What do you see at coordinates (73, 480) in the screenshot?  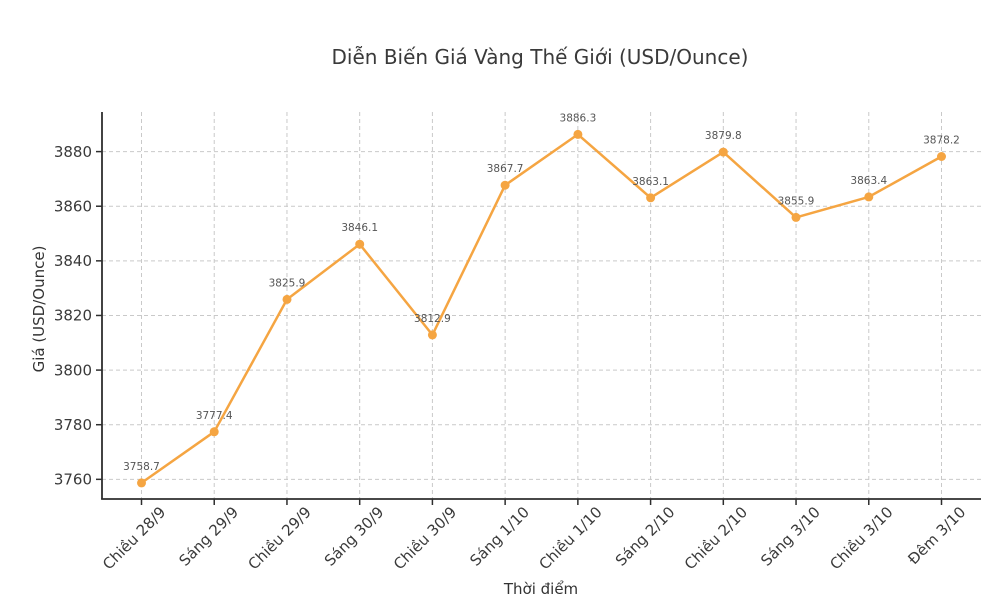 I see `y-tick-label-3760: 3760` at bounding box center [73, 480].